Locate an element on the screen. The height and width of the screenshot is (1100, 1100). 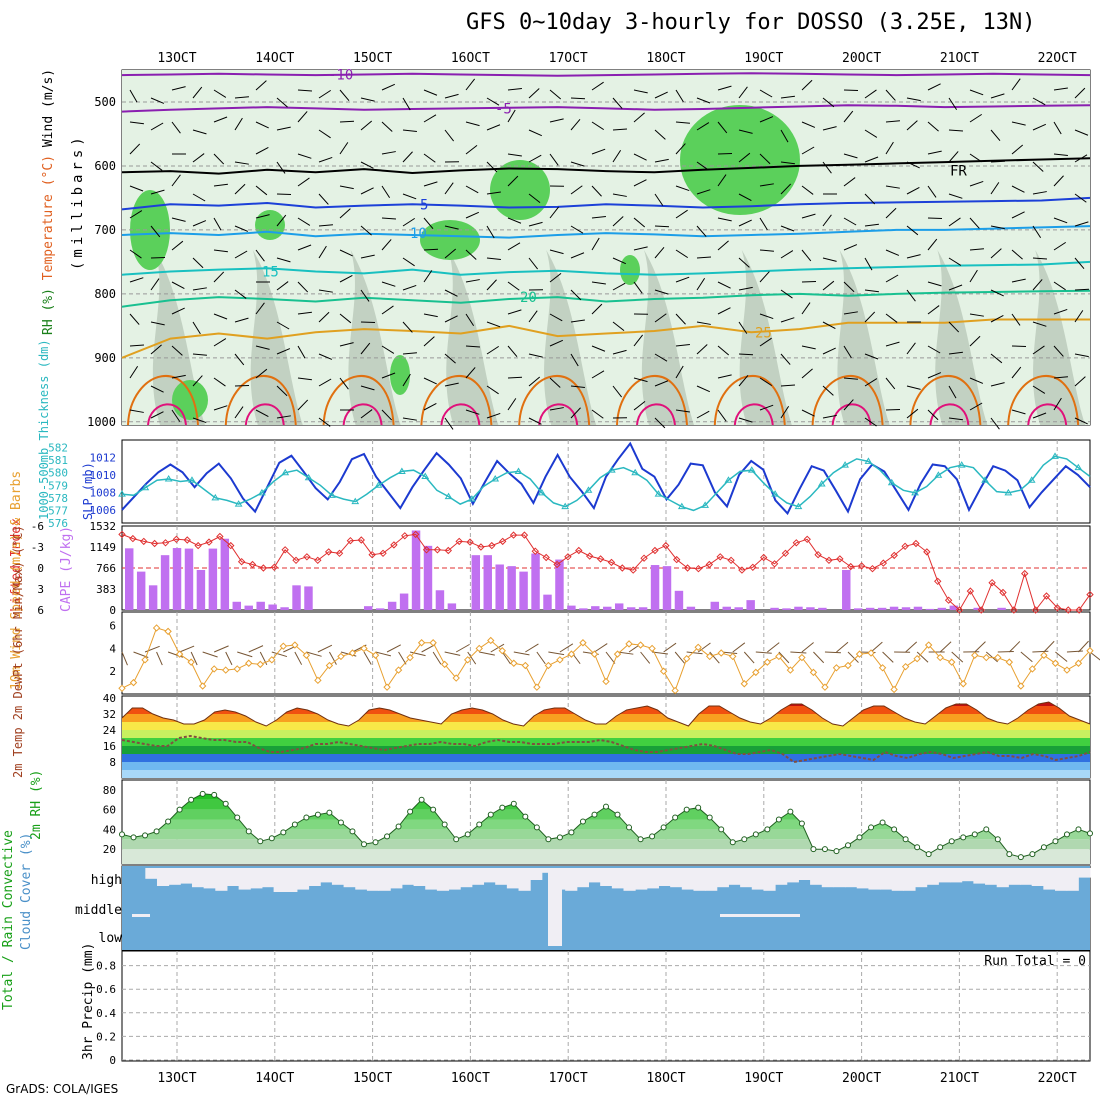
y-tick-label-cape: 0 is located at coordinates (112, 610).